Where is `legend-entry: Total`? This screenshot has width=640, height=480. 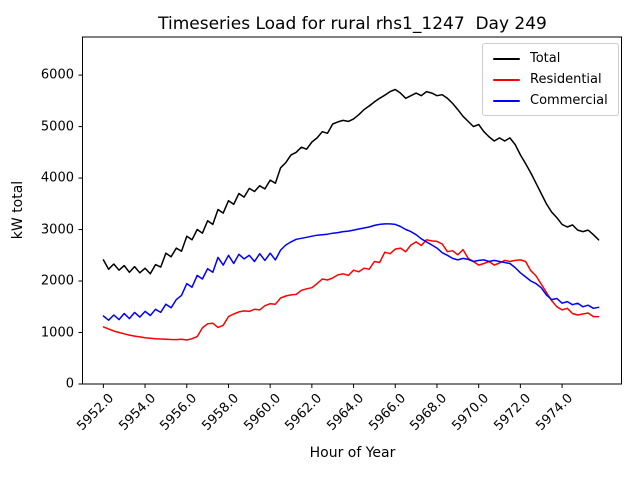 legend-entry: Total is located at coordinates (550, 58).